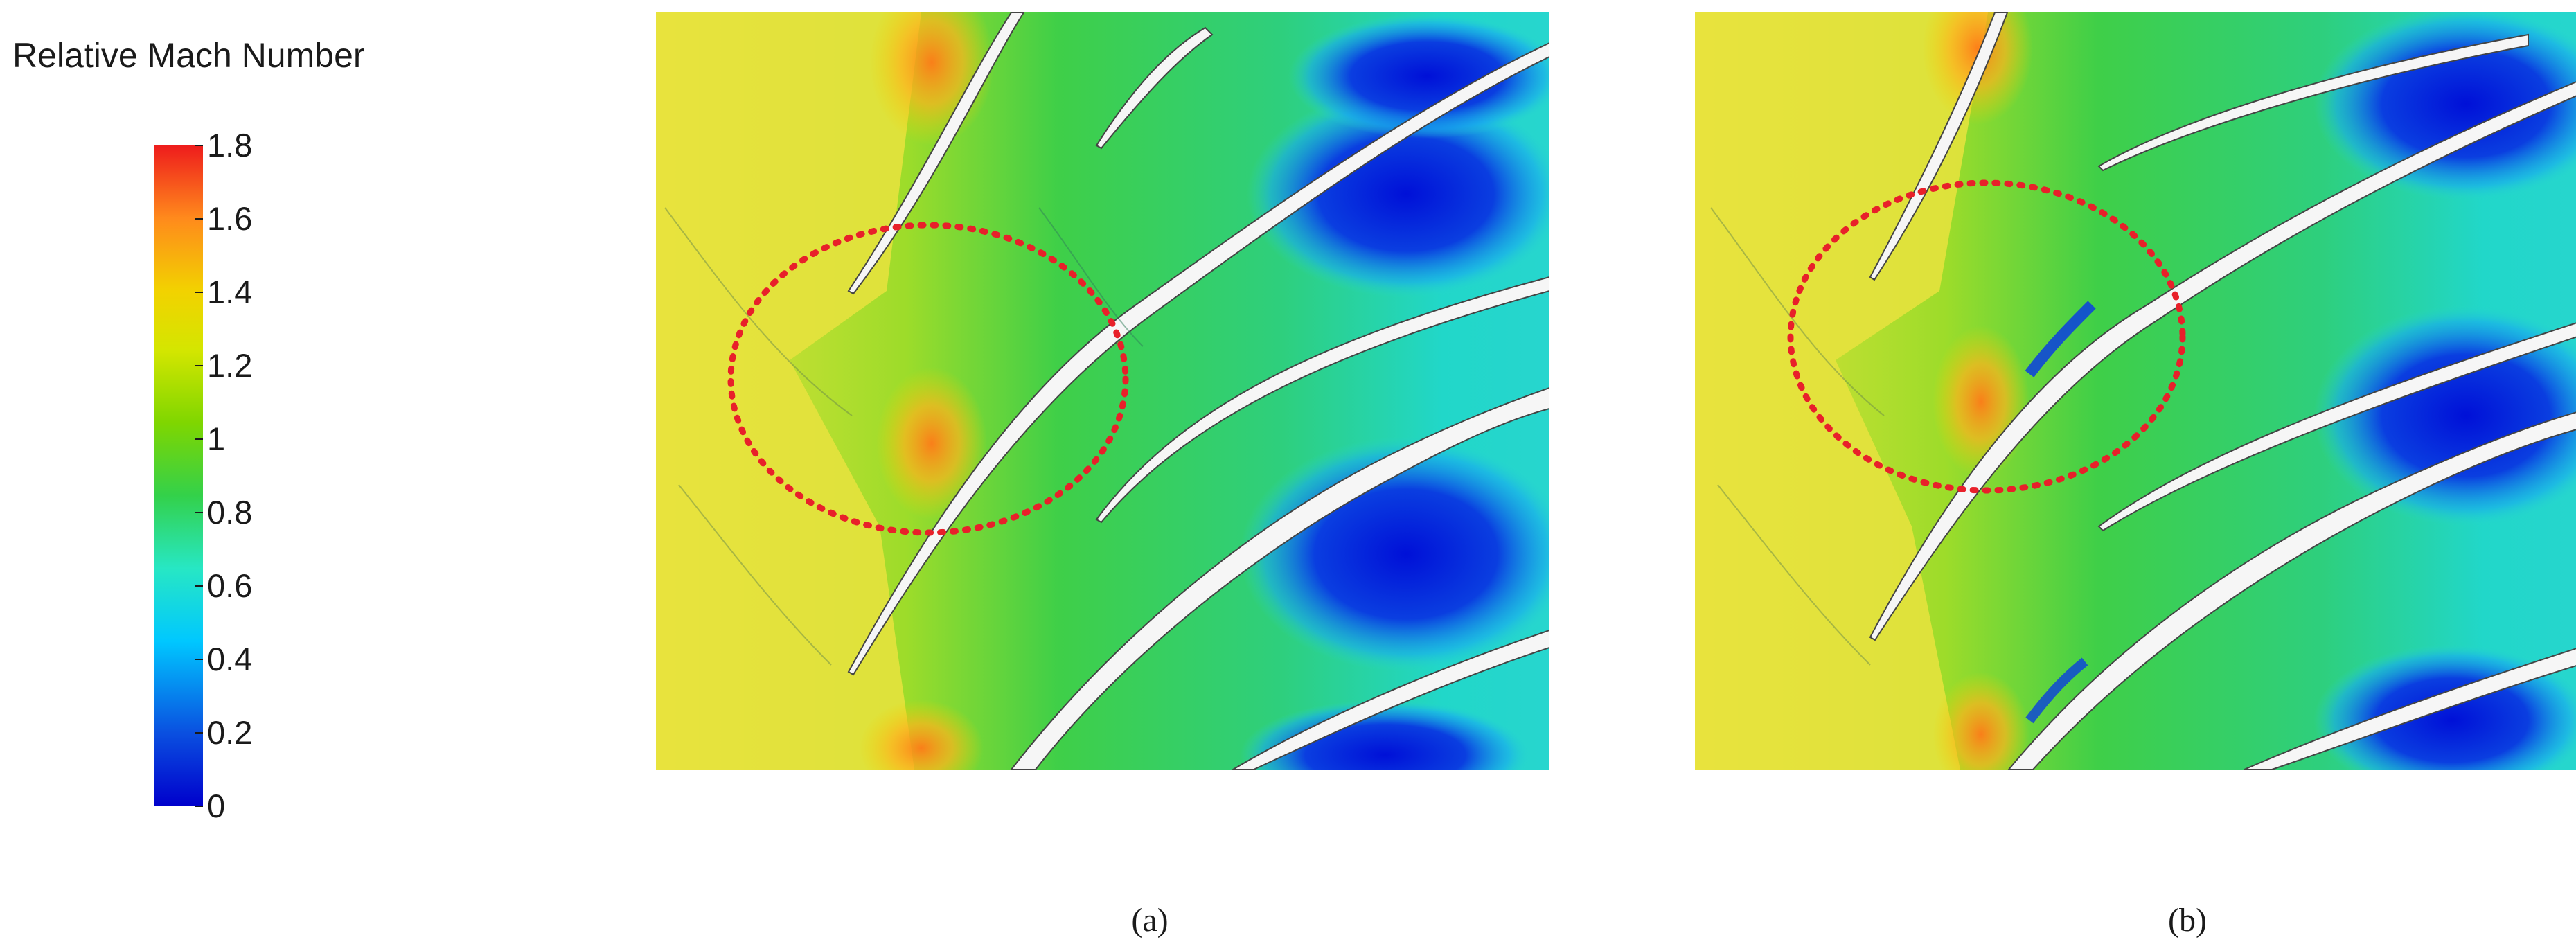  Describe the element at coordinates (1986, 336) in the screenshot. I see `highlight-ellipse-b` at that location.